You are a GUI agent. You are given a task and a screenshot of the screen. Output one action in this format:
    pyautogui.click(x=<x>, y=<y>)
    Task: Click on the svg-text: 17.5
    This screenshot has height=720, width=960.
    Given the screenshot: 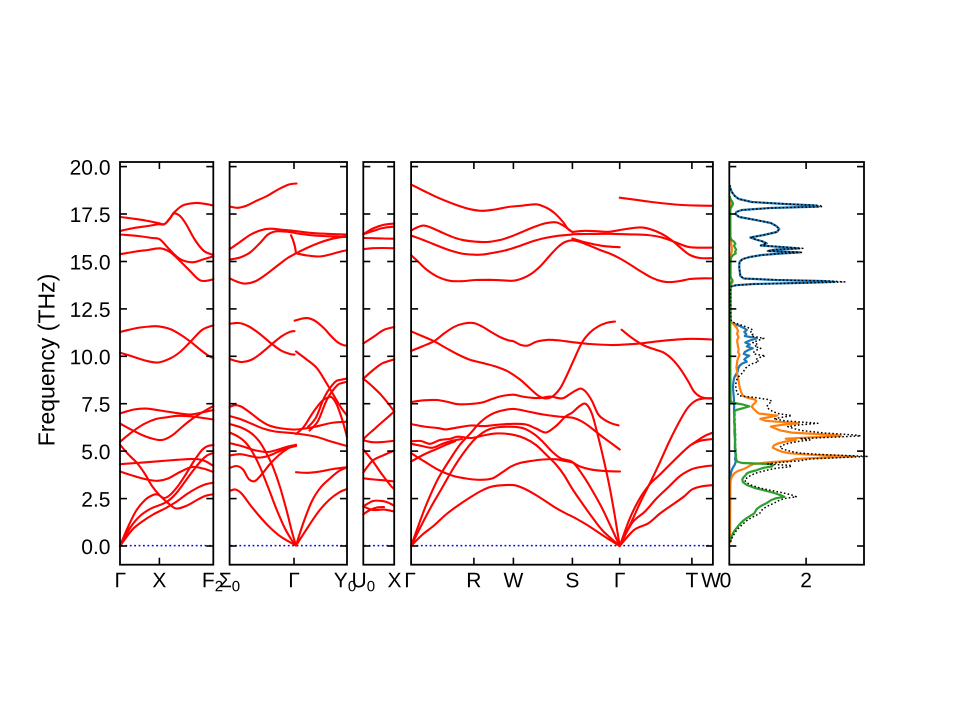 What is the action you would take?
    pyautogui.click(x=90, y=215)
    